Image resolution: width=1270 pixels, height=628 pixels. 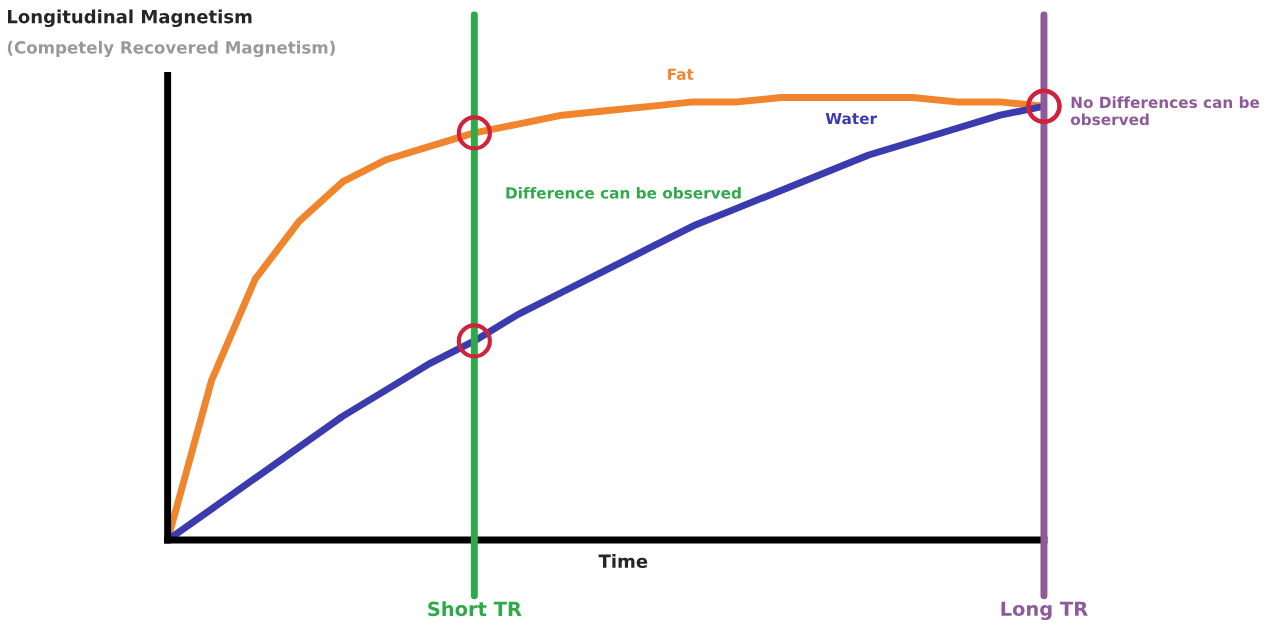 What do you see at coordinates (623, 192) in the screenshot?
I see `annotation: Difference can be observed` at bounding box center [623, 192].